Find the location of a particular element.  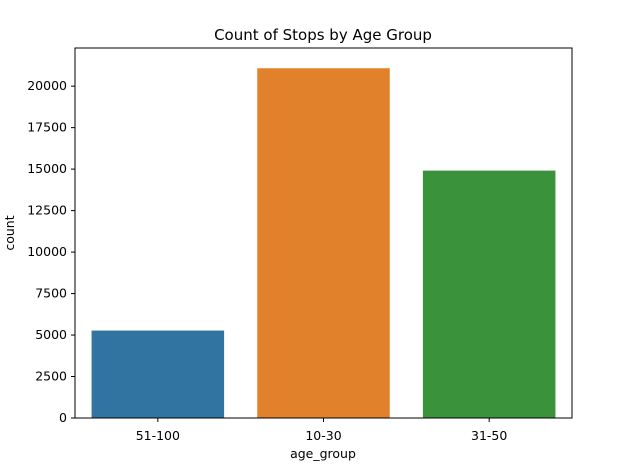

y-tick-label: 17500 is located at coordinates (47, 127).